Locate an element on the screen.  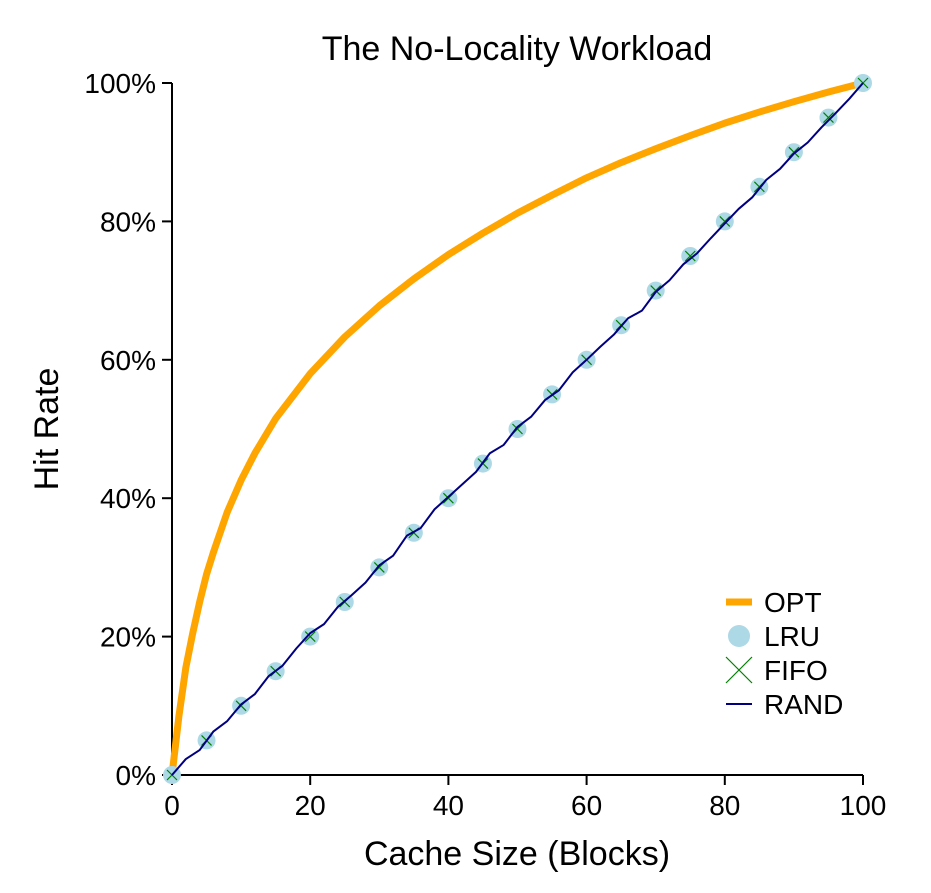
y-tick-label: 40% is located at coordinates (128, 498).